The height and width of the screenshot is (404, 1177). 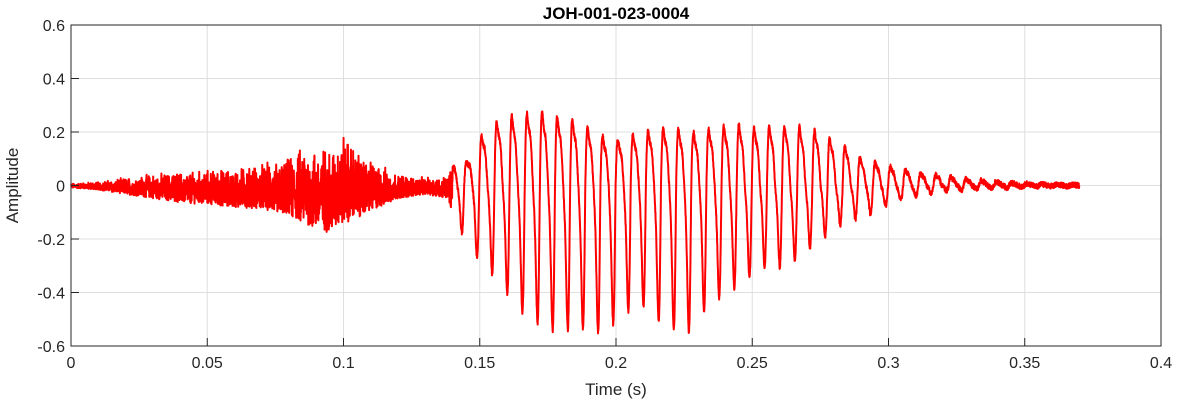 What do you see at coordinates (51, 294) in the screenshot?
I see `y-tick-label: -0.4` at bounding box center [51, 294].